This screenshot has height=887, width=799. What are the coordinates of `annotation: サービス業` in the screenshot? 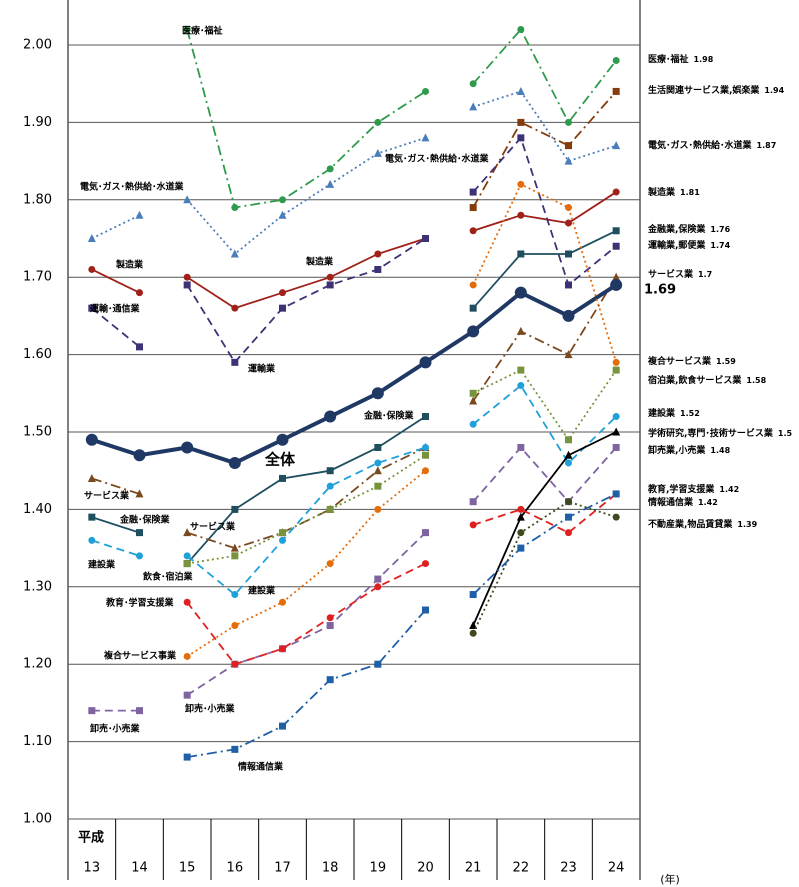 It's located at (107, 496).